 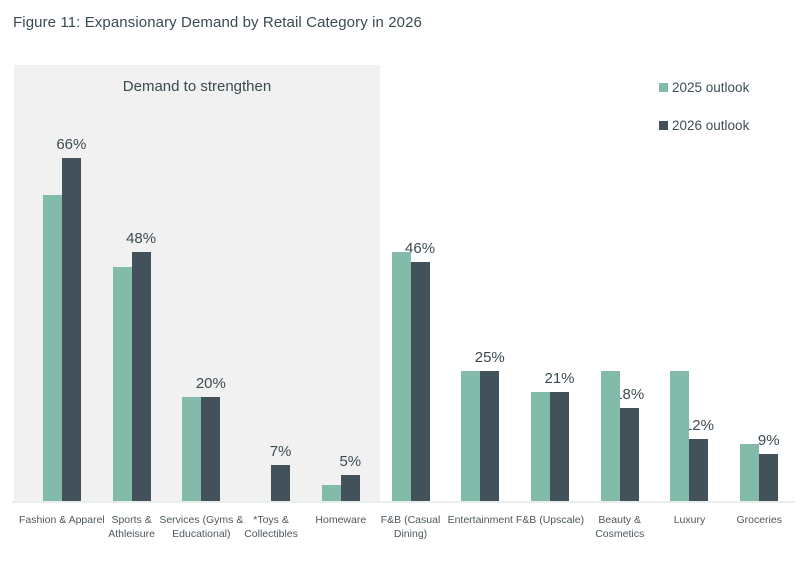 What do you see at coordinates (489, 357) in the screenshot?
I see `value-label-2026: 25%` at bounding box center [489, 357].